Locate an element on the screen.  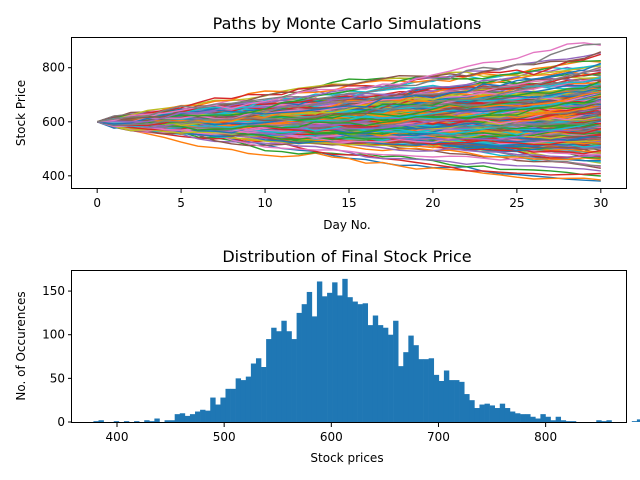
distribution-chart-title: Distribution of Final Stock Price is located at coordinates (346, 256).